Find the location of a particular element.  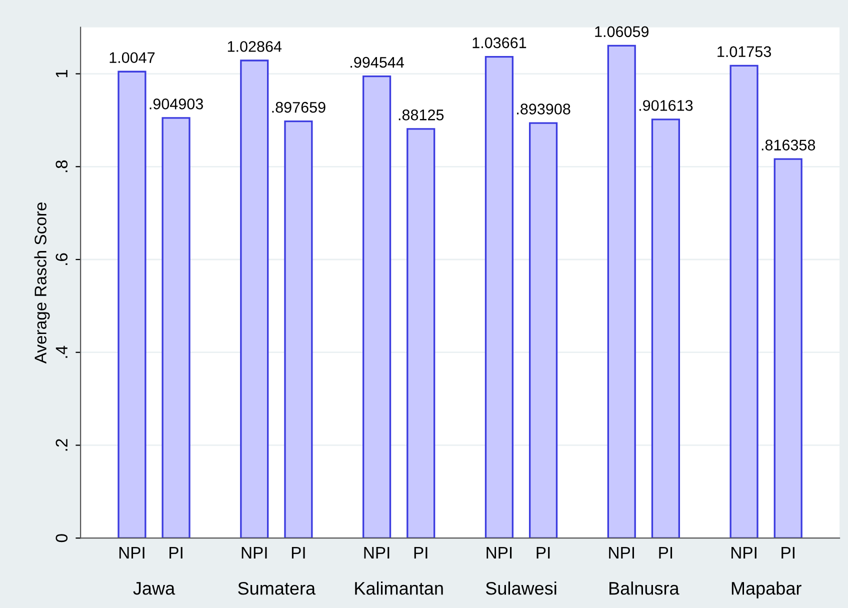

data-label: .88125 is located at coordinates (421, 115).